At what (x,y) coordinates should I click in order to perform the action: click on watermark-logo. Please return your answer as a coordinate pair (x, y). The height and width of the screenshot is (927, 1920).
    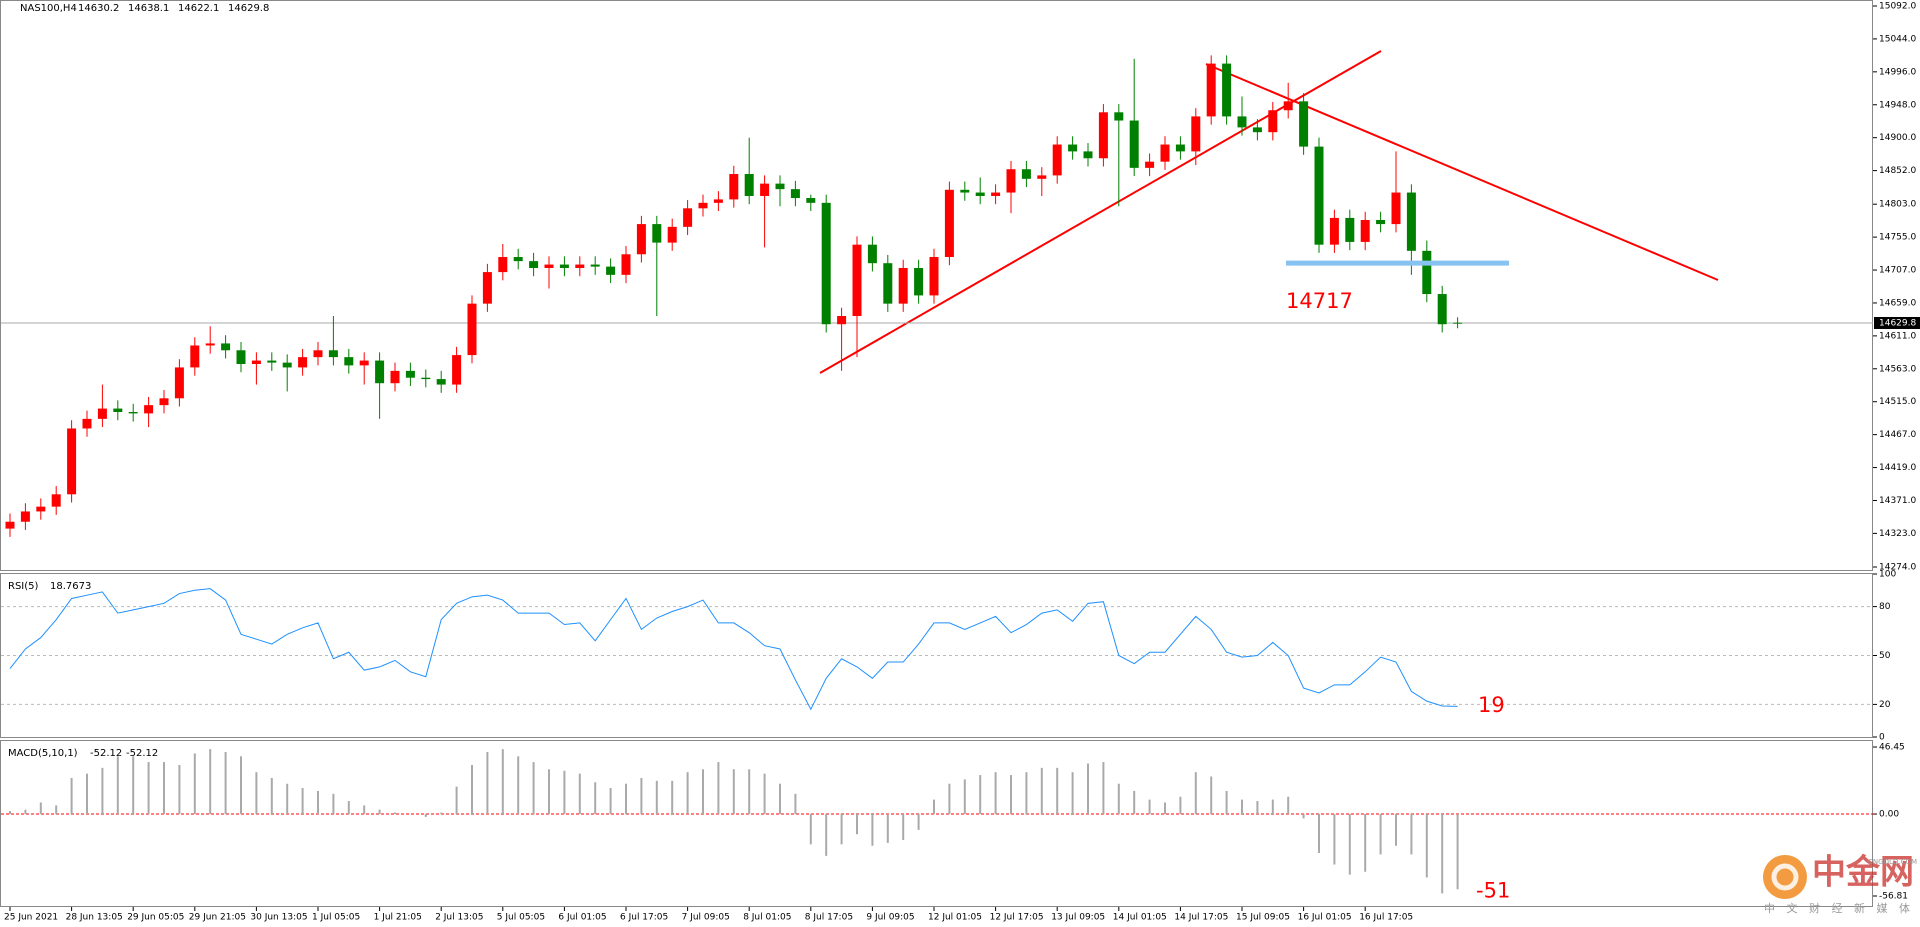
    Looking at the image, I should click on (1785, 877).